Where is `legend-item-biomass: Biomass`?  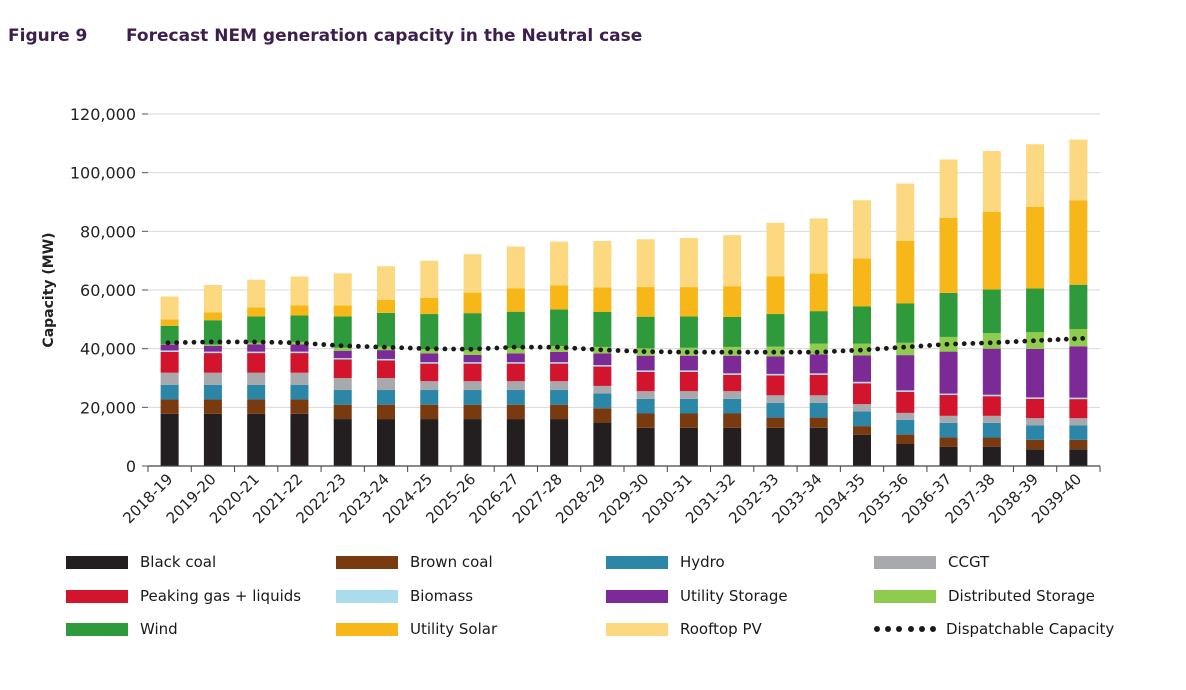
legend-item-biomass: Biomass is located at coordinates (404, 596).